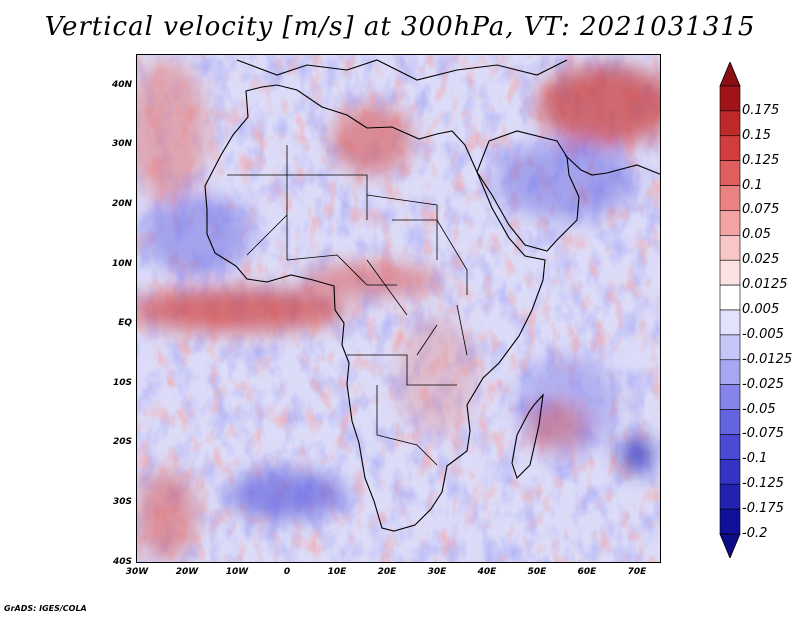 This screenshot has height=618, width=800. Describe the element at coordinates (121, 85) in the screenshot. I see `y-tick-40n: 40N` at that location.